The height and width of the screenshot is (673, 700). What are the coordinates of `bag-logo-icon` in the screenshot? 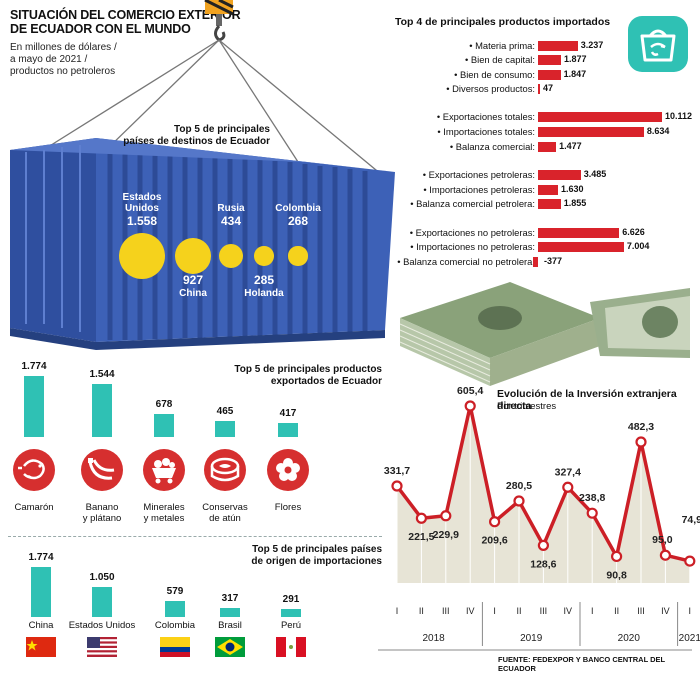 It's located at (658, 45).